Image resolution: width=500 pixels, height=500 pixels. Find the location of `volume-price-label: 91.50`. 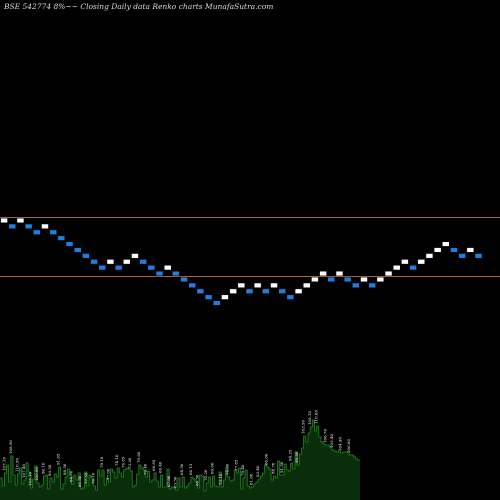

volume-price-label: 91.50 is located at coordinates (281, 467).